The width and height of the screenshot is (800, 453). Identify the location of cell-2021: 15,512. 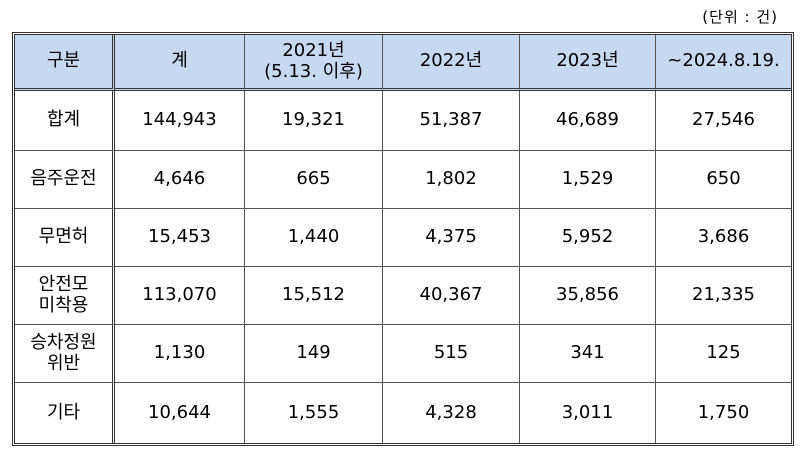
(314, 296).